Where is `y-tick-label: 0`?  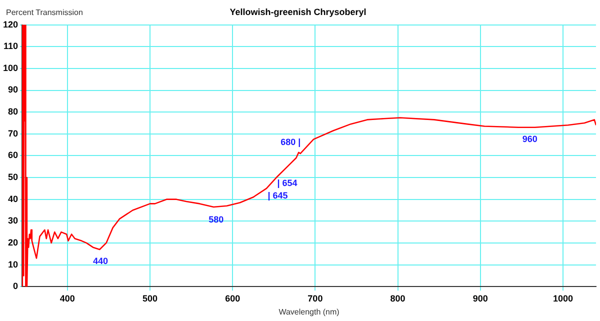 y-tick-label: 0 is located at coordinates (15, 286).